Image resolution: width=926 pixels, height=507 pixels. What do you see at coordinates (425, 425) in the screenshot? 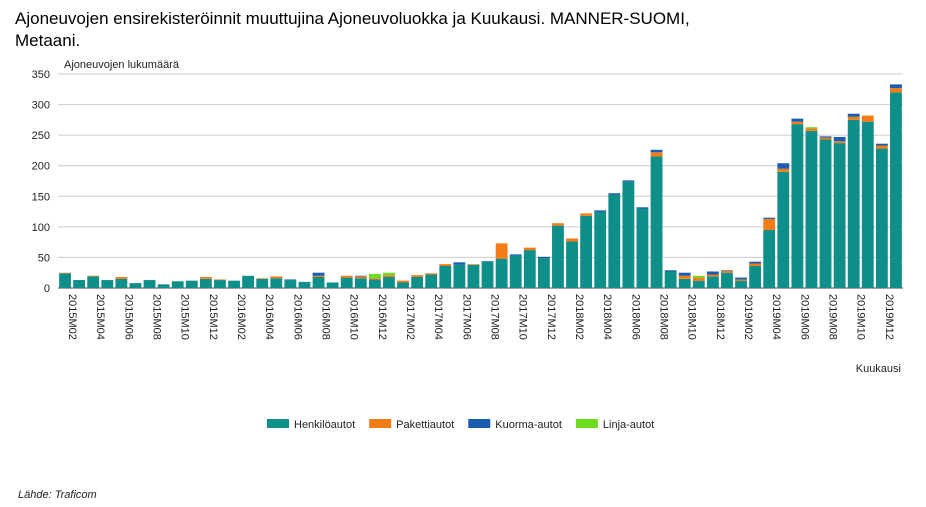
I see `legend-label: Pakettiautot` at bounding box center [425, 425].